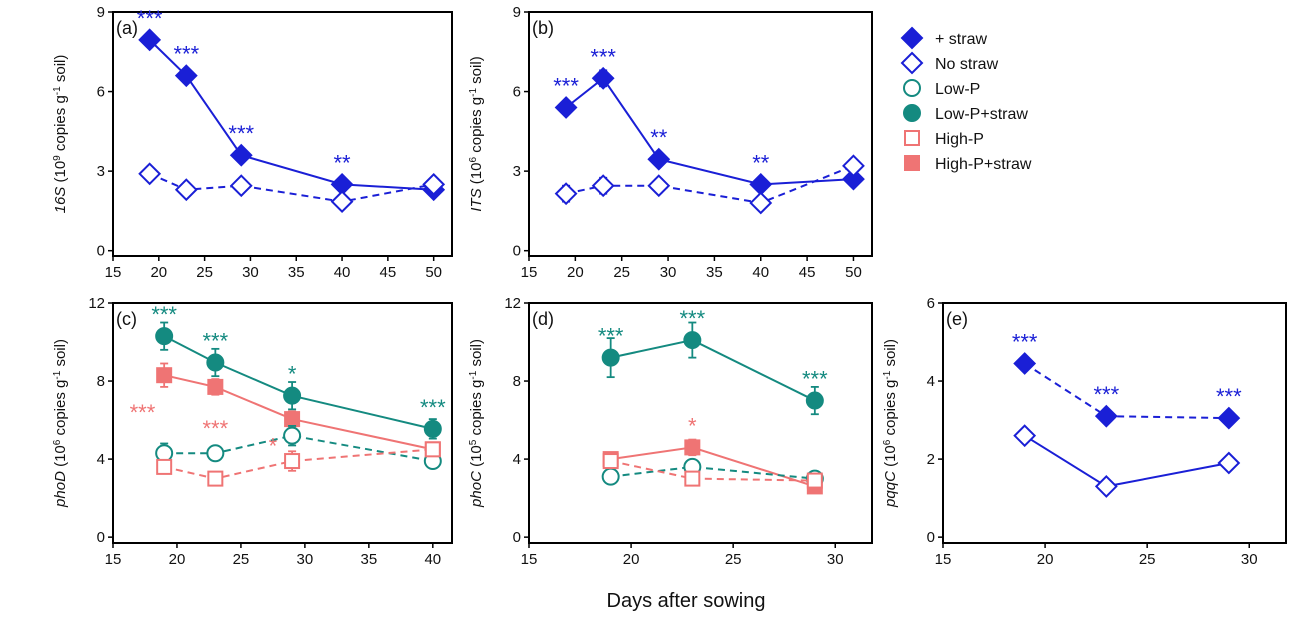  Describe the element at coordinates (342, 162) in the screenshot. I see `significance-label: **` at that location.